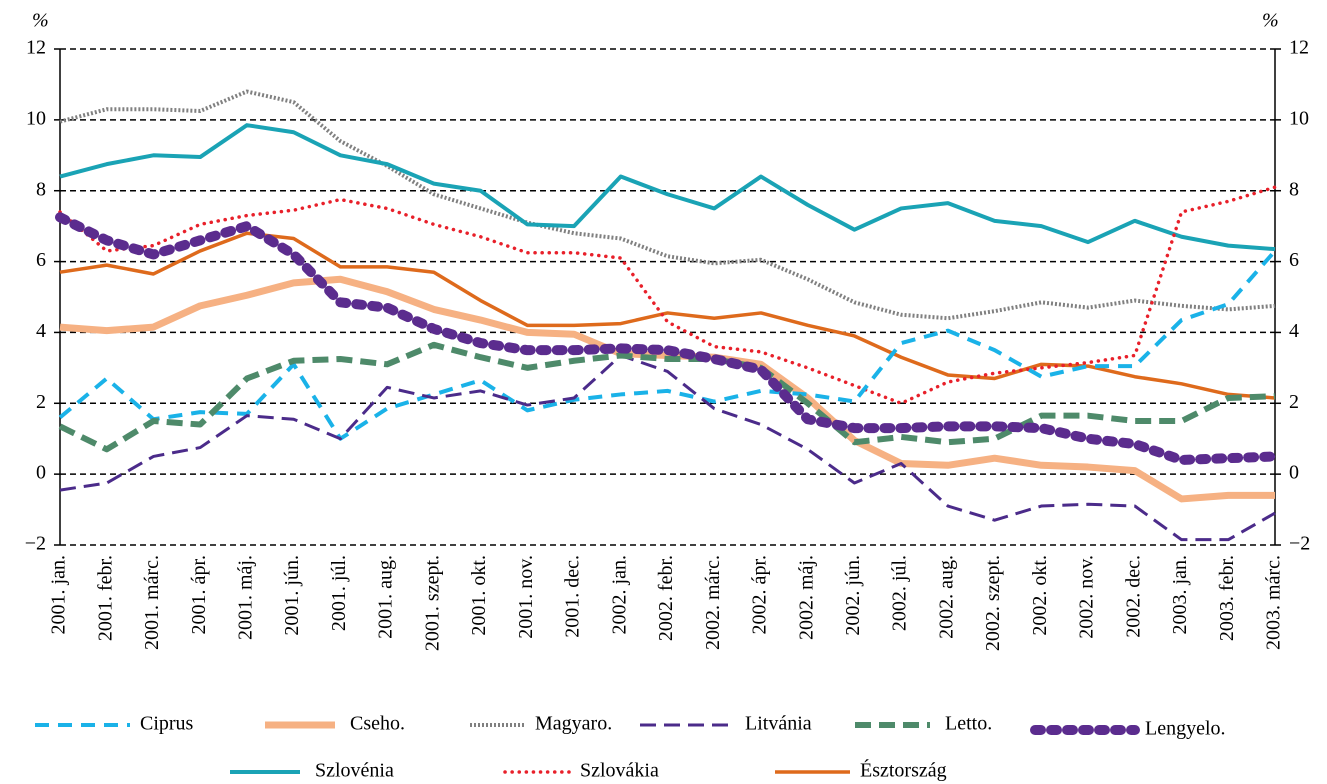 The width and height of the screenshot is (1327, 784). What do you see at coordinates (59, 594) in the screenshot?
I see `x-tick-label: 2001. jan.` at bounding box center [59, 594].